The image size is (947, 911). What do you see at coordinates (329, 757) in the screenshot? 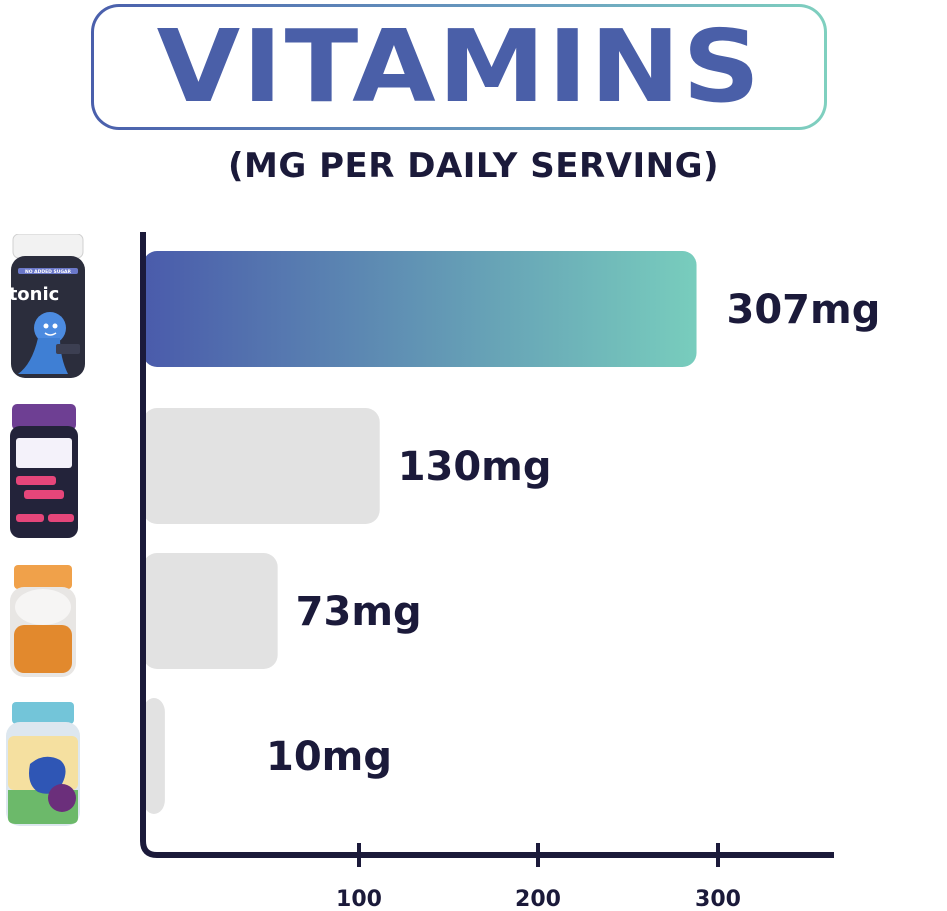
I see `value-label-4: 10mg` at bounding box center [329, 757].